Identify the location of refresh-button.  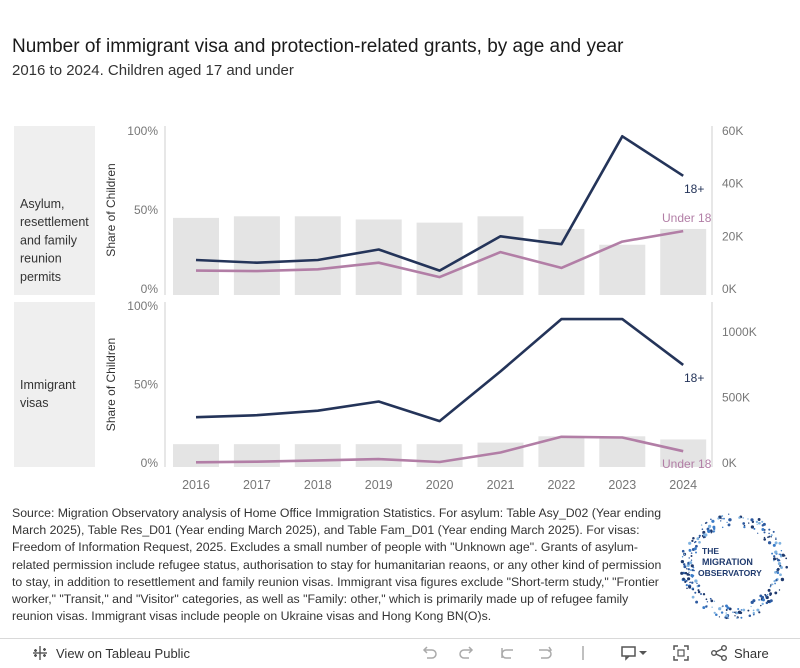
(545, 653).